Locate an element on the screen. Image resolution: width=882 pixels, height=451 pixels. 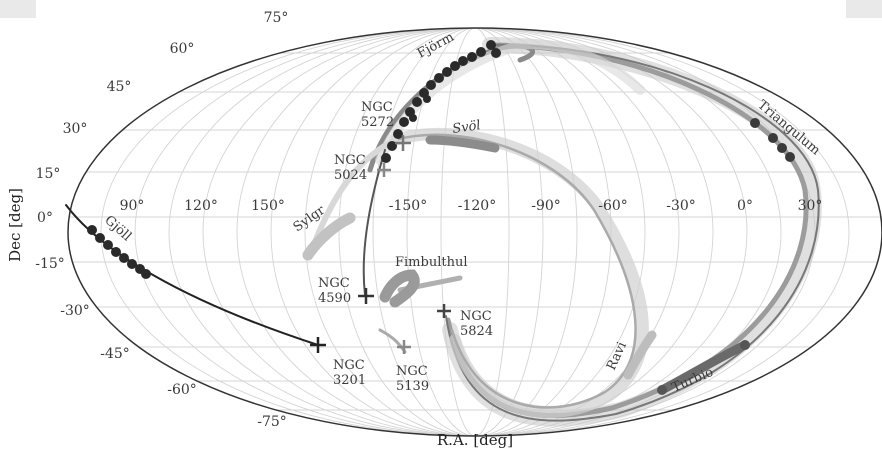
stream-label-fimbulthul: Fimbulthul is located at coordinates (431, 262).